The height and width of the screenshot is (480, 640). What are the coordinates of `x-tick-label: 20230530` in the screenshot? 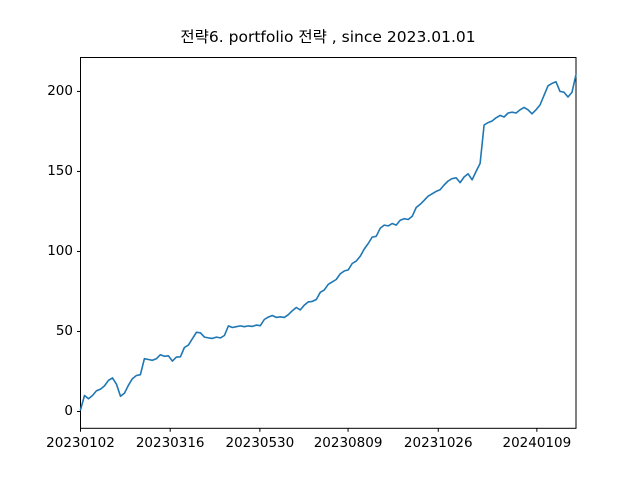 It's located at (260, 443).